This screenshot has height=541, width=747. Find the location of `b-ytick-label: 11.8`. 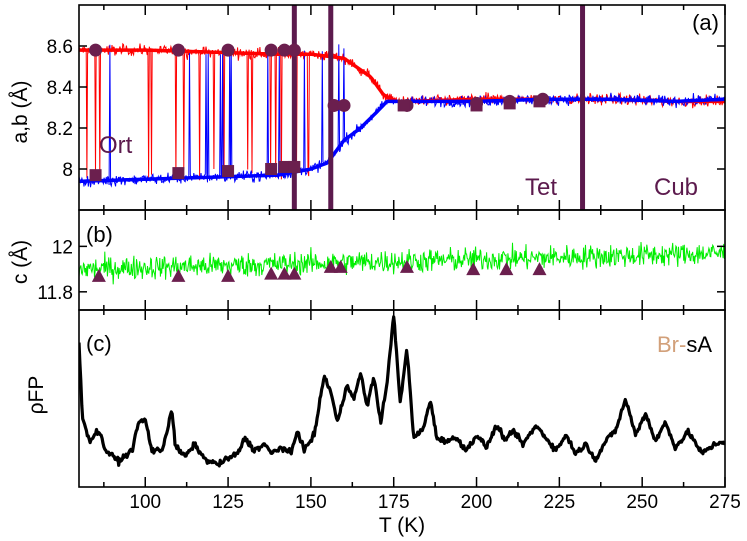

b-ytick-label: 11.8 is located at coordinates (55, 293).